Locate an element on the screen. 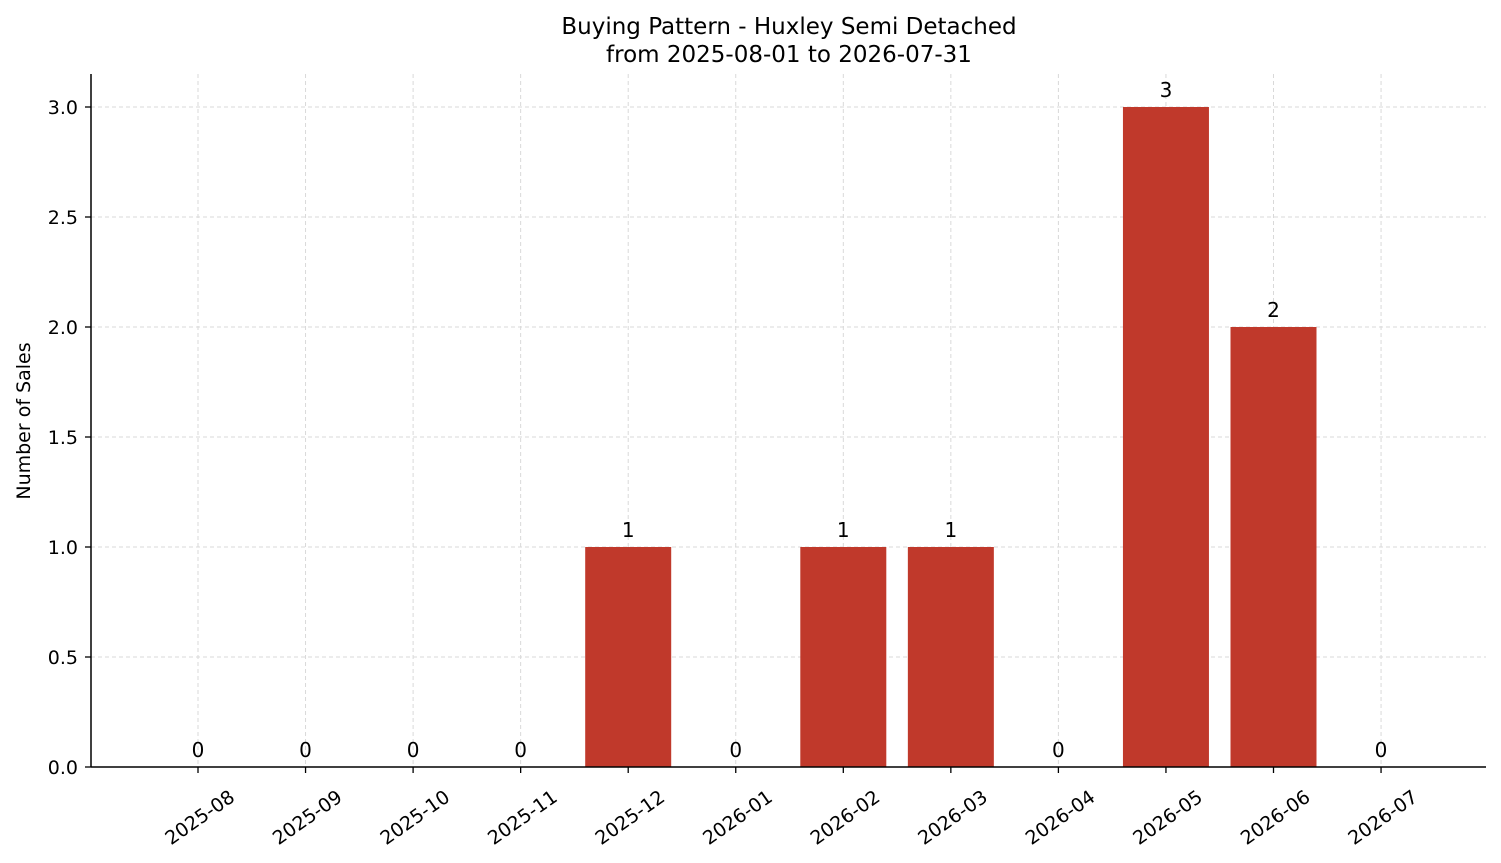 The height and width of the screenshot is (863, 1501). data-label-2026-07: 0 is located at coordinates (1381, 750).